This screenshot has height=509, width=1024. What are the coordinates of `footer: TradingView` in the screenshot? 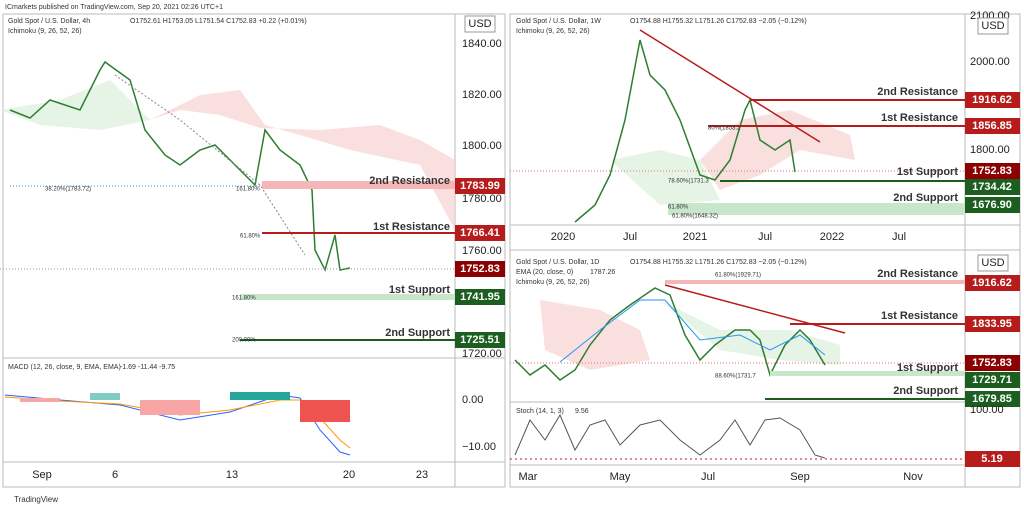 It's located at (36, 499).